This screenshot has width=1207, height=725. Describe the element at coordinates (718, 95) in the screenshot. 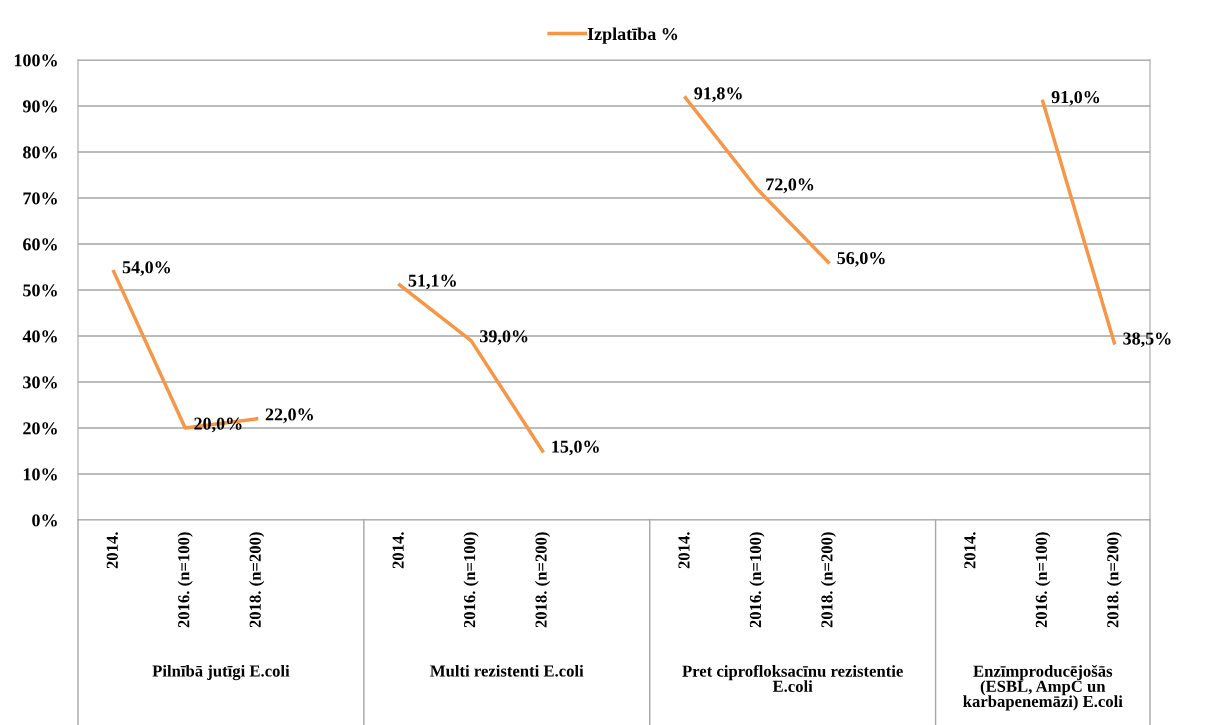

I see `data-label: 91,8%` at that location.